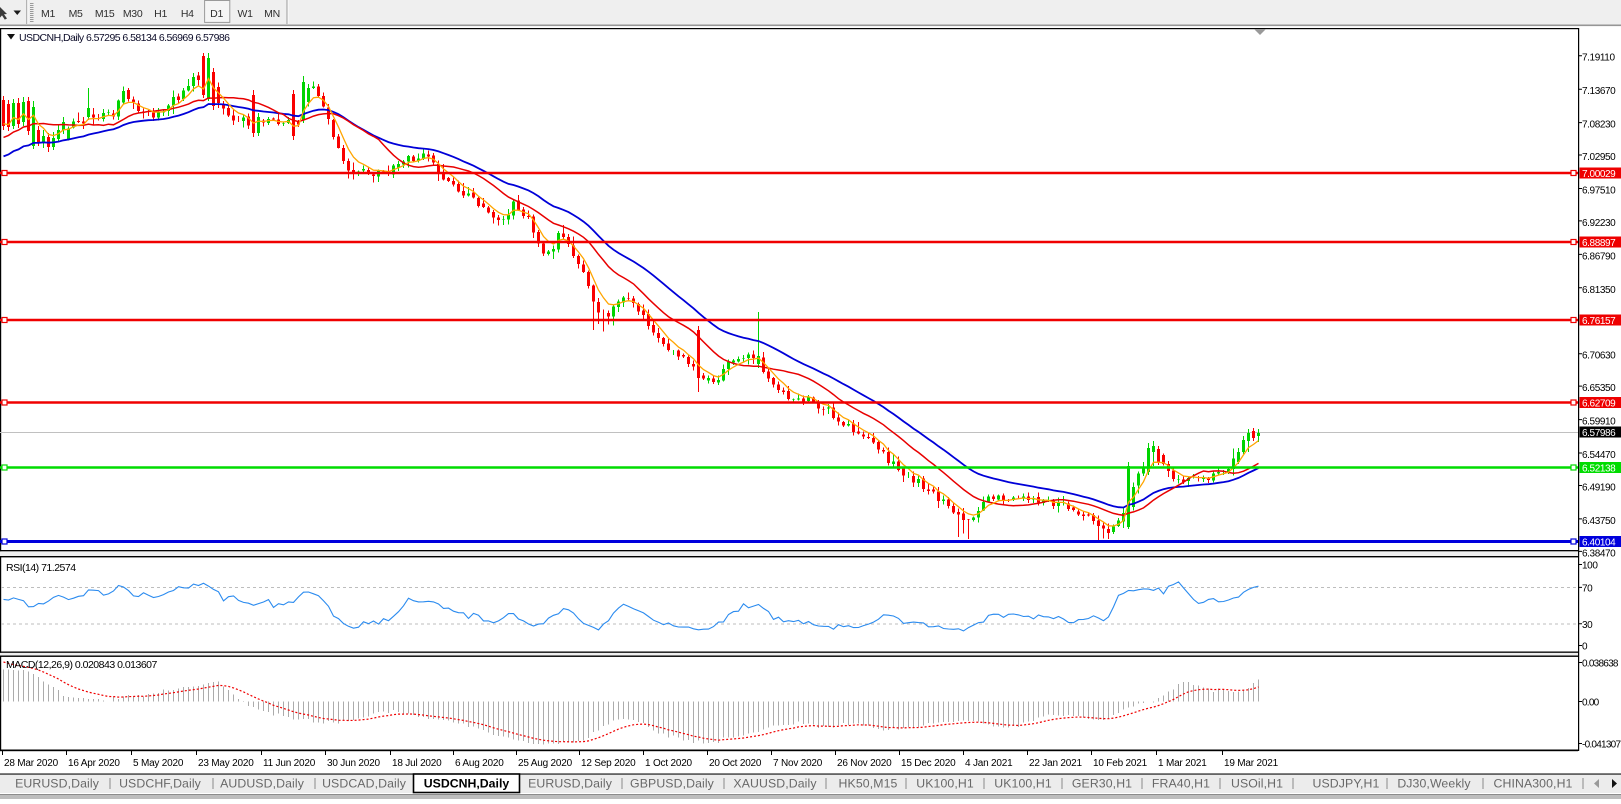 The width and height of the screenshot is (1621, 804). What do you see at coordinates (868, 784) in the screenshot?
I see `svg-text: HK50,M15` at bounding box center [868, 784].